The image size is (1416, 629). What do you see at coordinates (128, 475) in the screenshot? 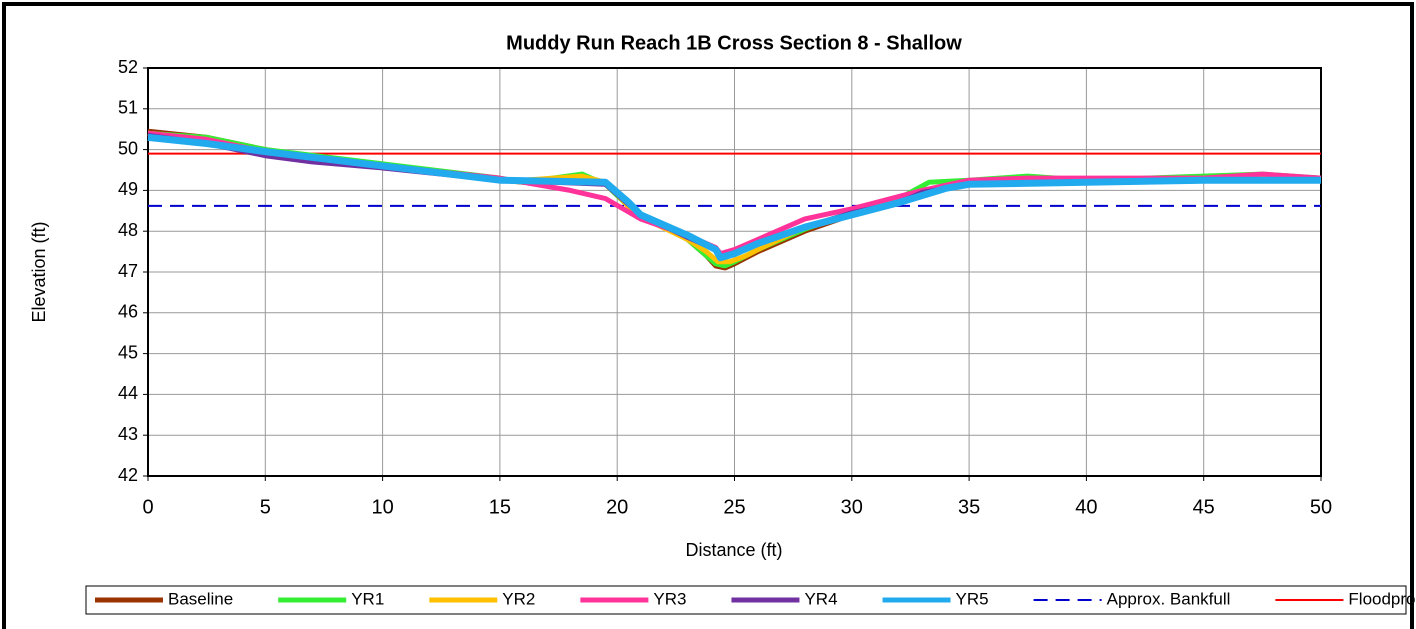
I see `y-tick-label: 42` at bounding box center [128, 475].